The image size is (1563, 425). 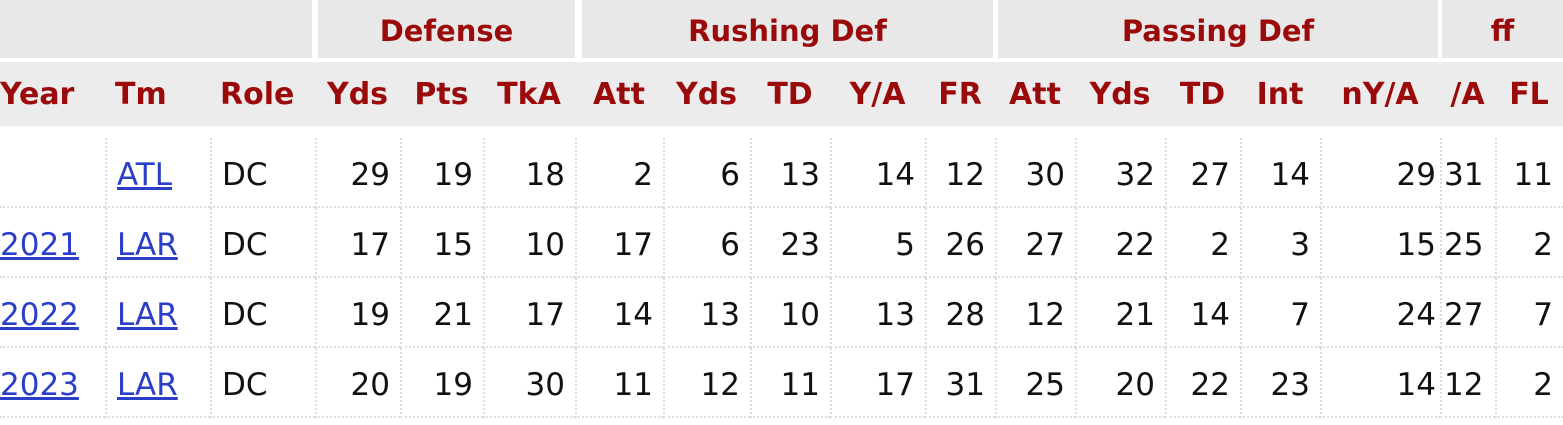 What do you see at coordinates (1467, 94) in the screenshot?
I see `column-header: /A` at bounding box center [1467, 94].